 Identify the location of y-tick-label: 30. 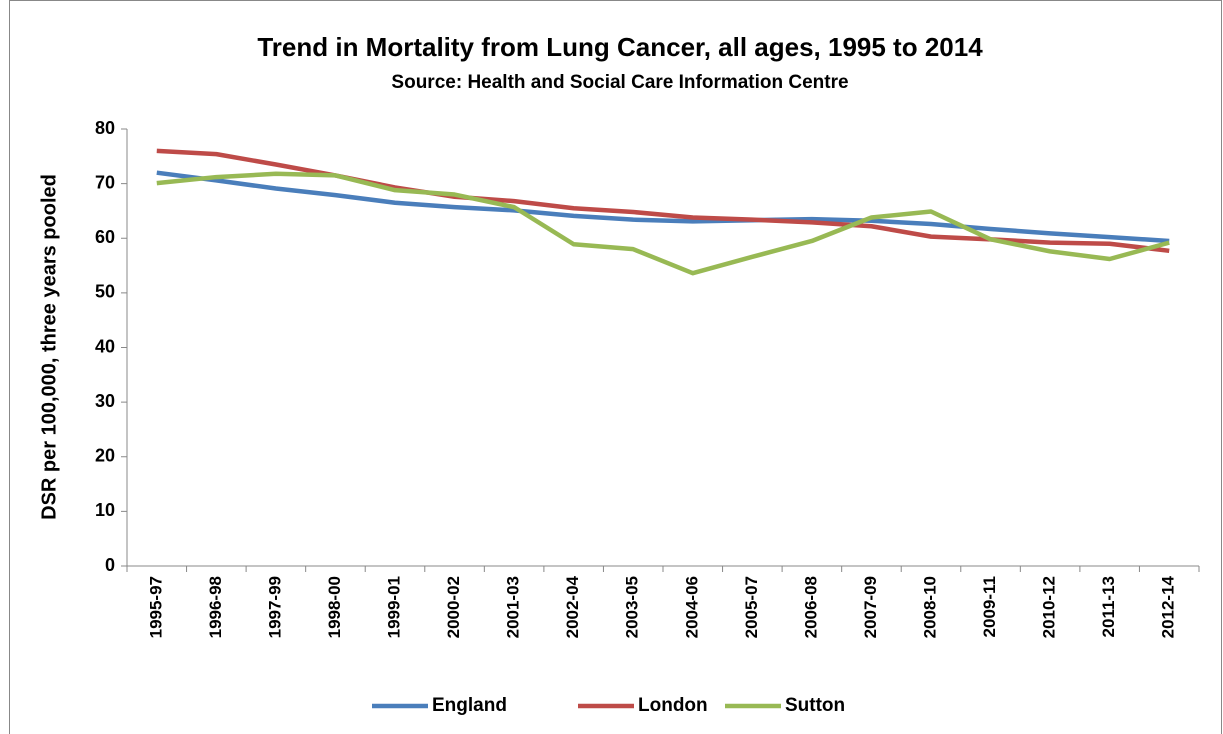
(105, 401).